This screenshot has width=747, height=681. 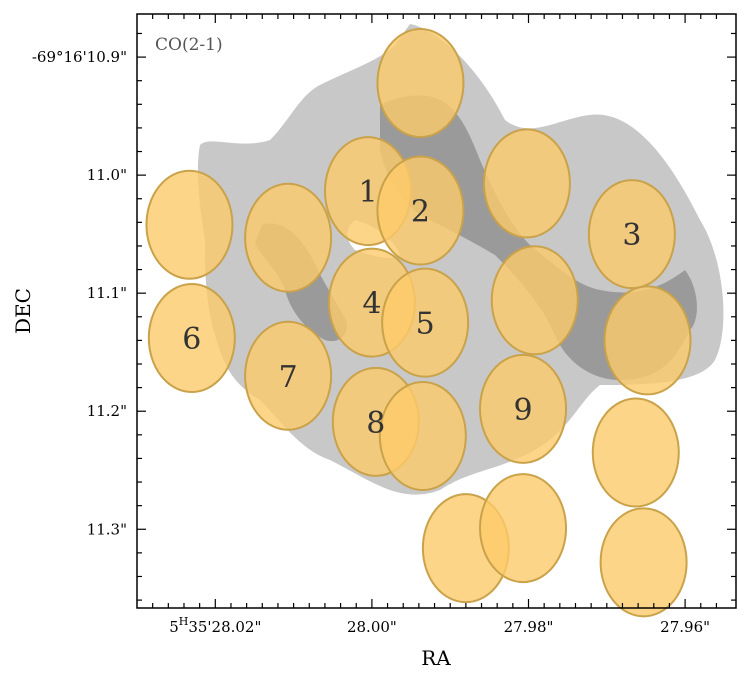 I want to click on y-tick-label: 11.2", so click(x=107, y=411).